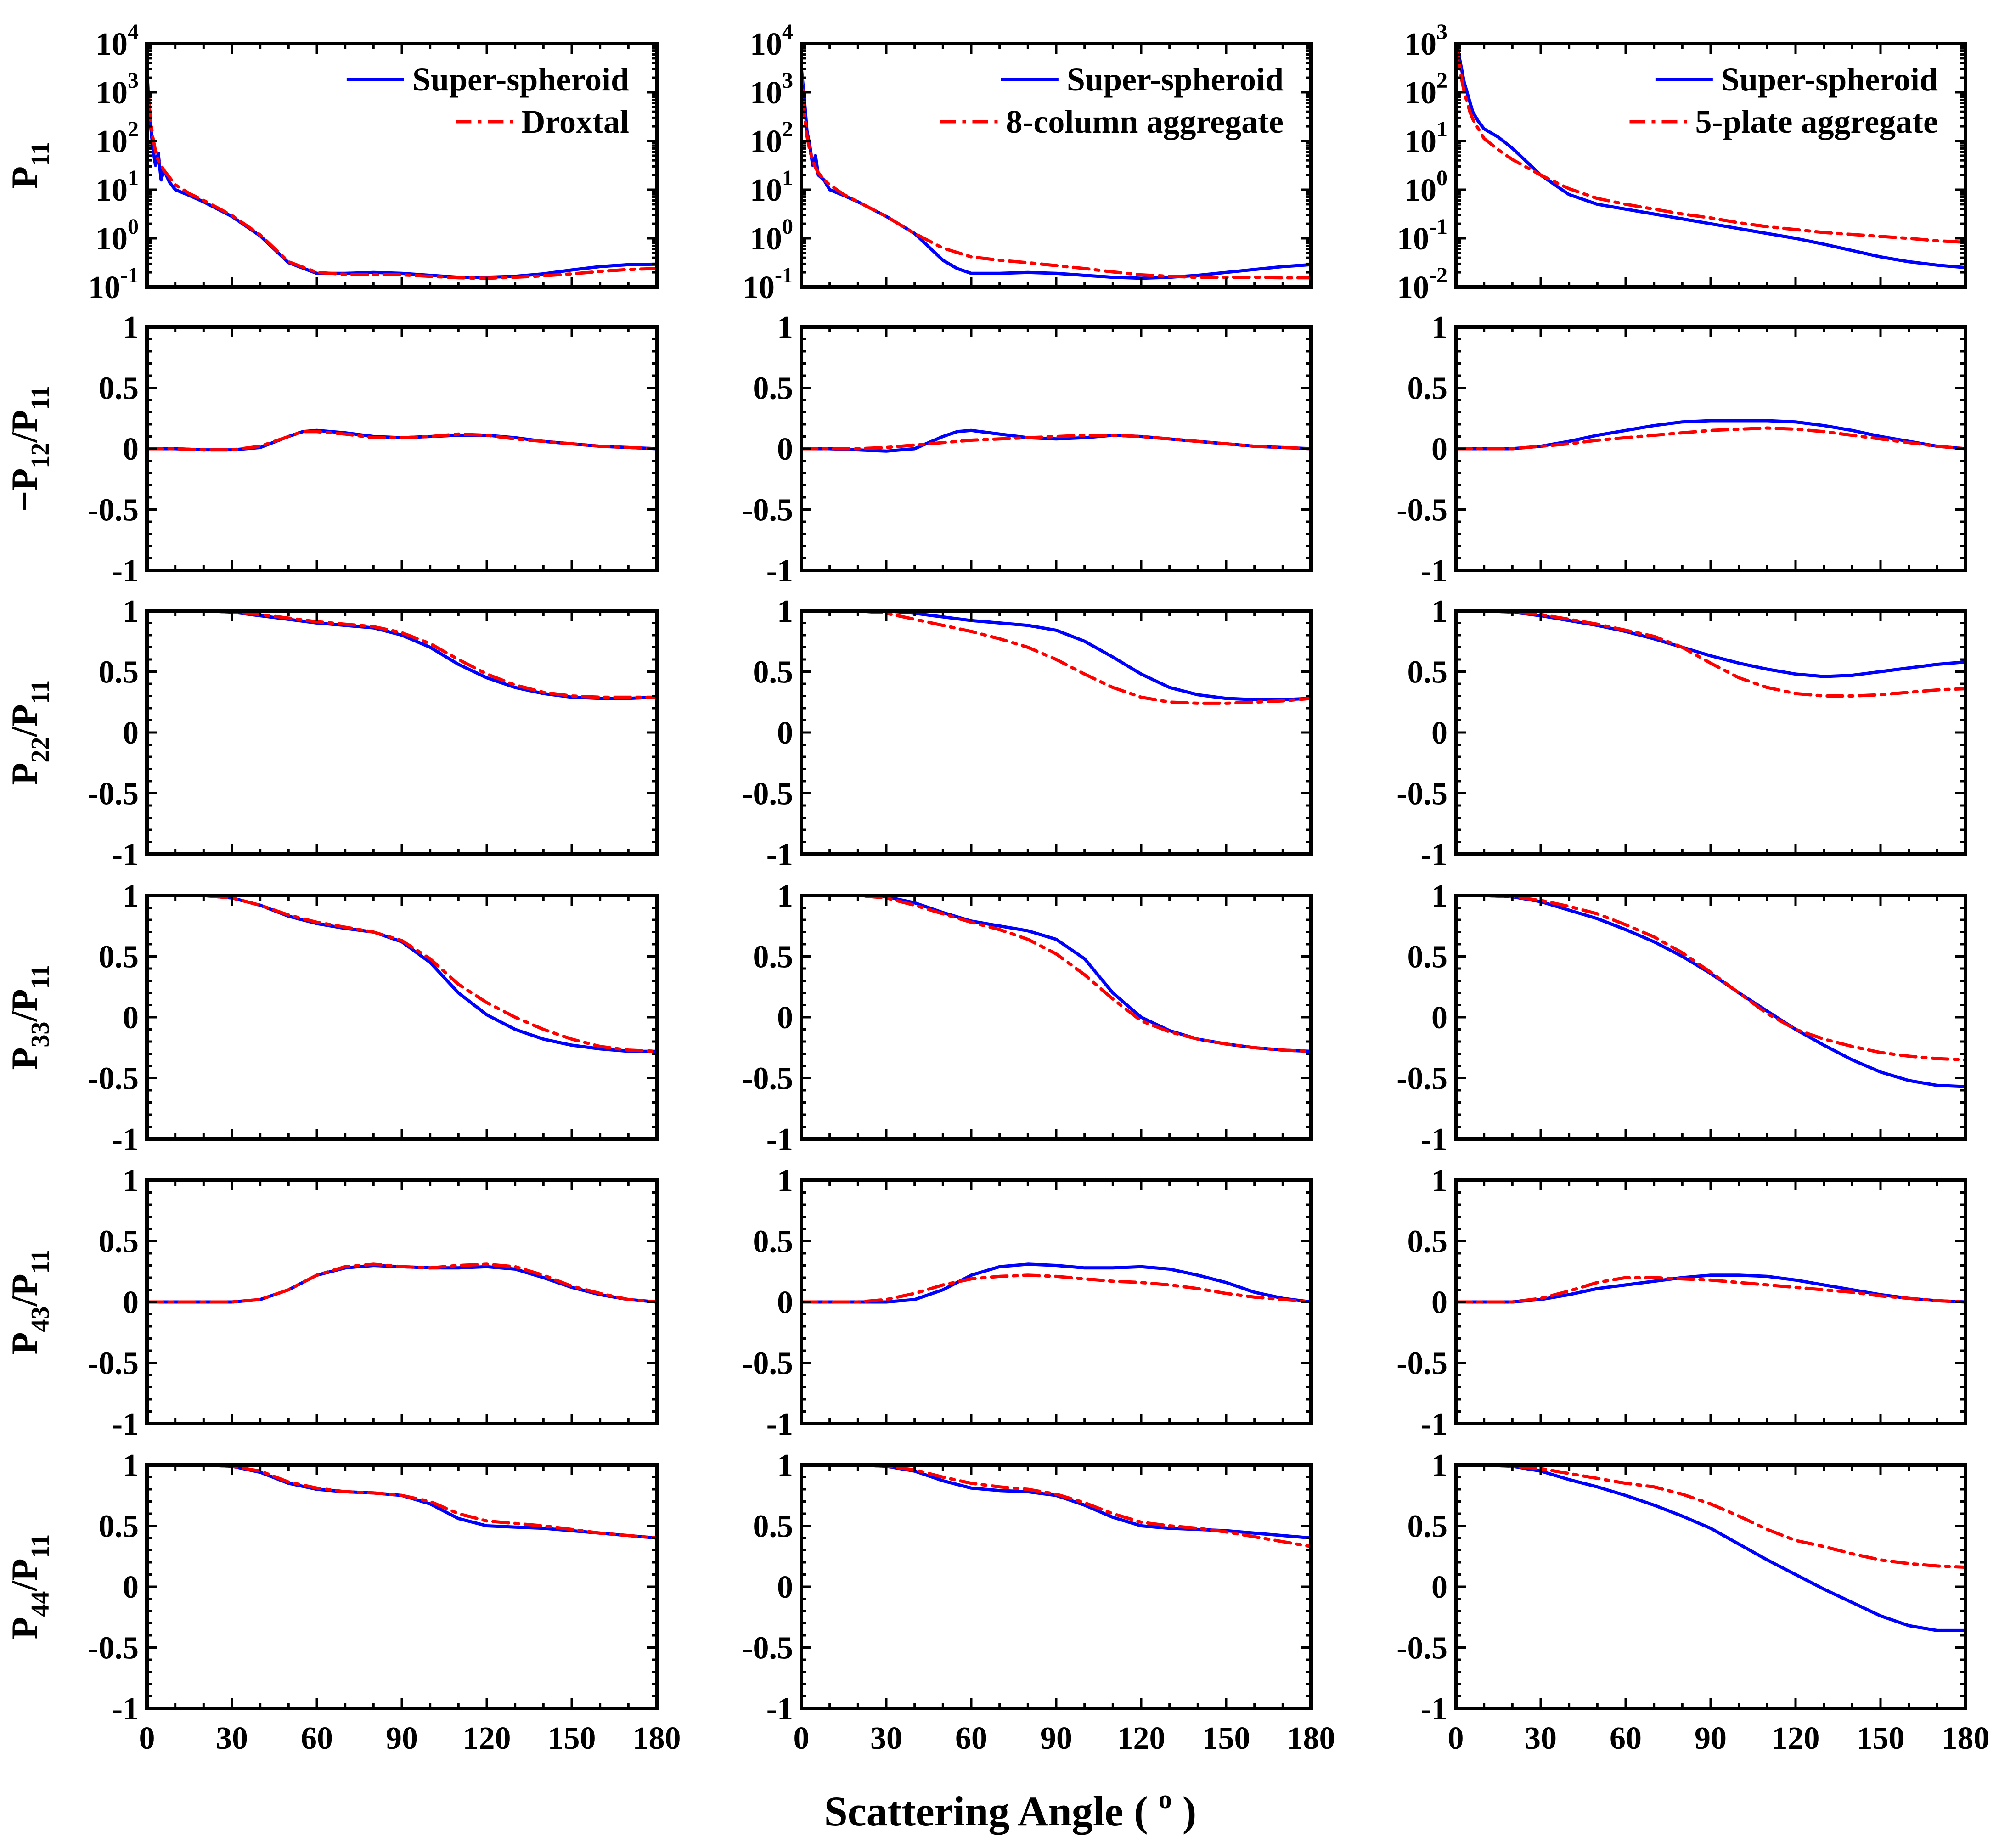 Image resolution: width=1999 pixels, height=1848 pixels. I want to click on panel-r4-c2: 1 0.5 0 -0.5 -1, so click(1027, 1018).